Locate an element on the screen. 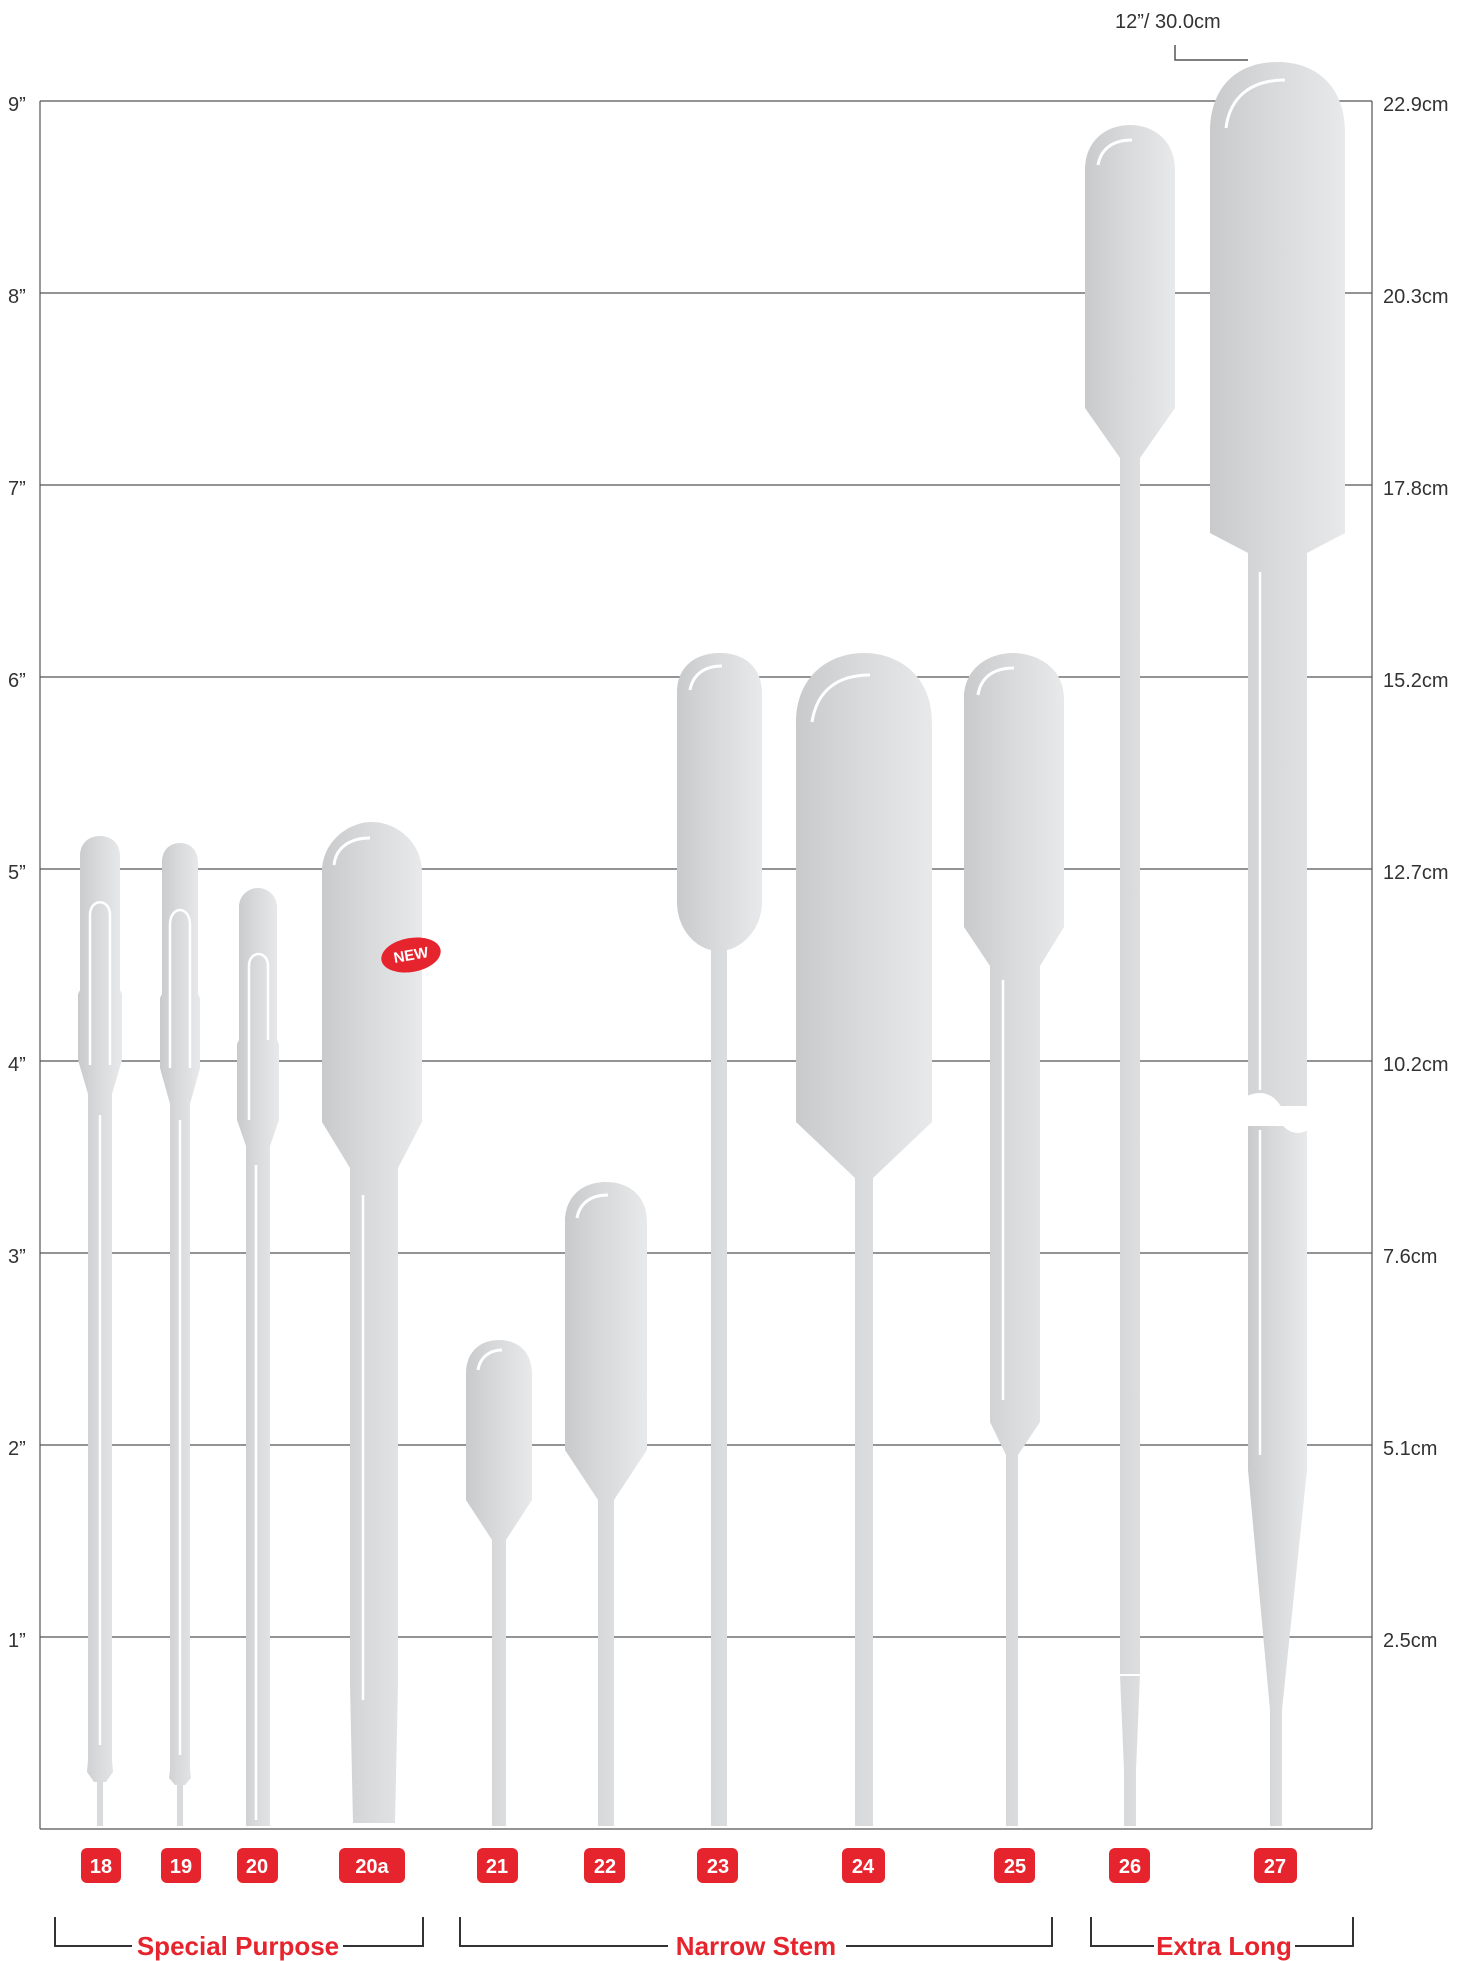 This screenshot has height=1961, width=1472. pipette-20-inner-line is located at coordinates (258, 1386).